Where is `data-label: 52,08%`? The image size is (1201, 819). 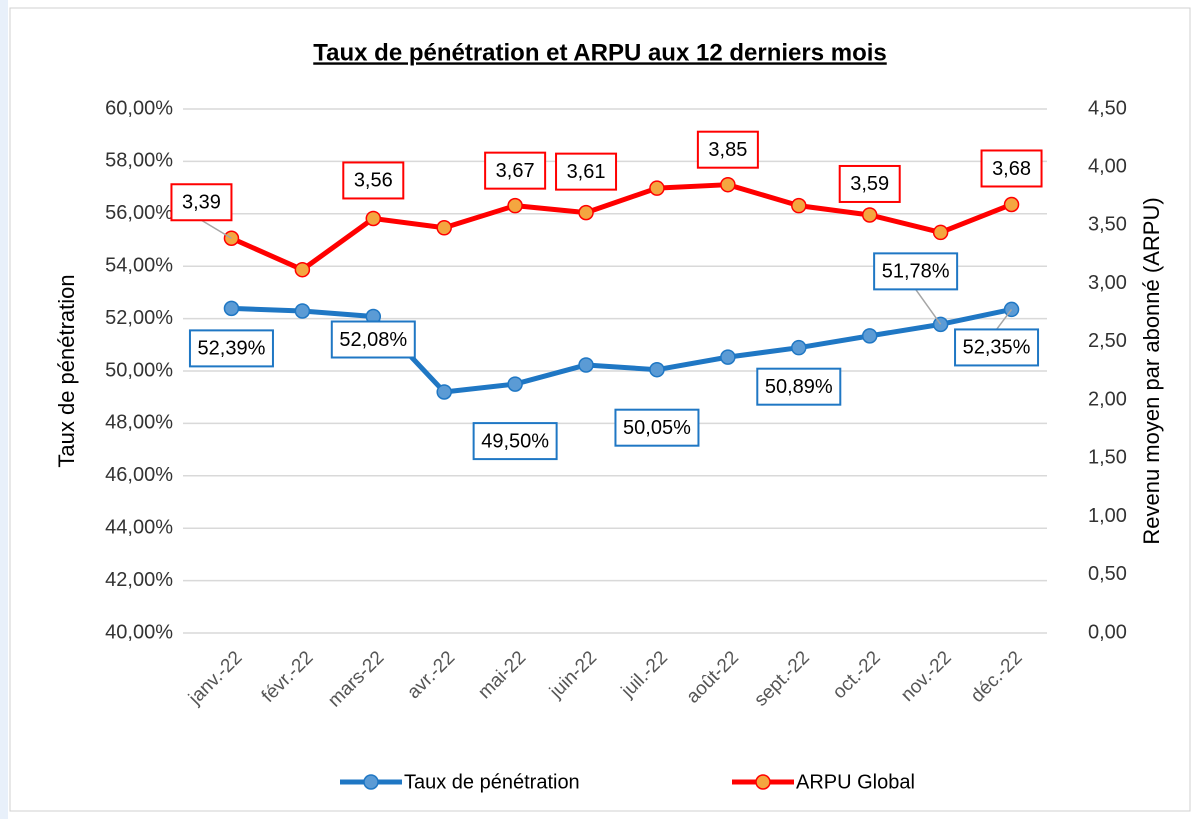
data-label: 52,08% is located at coordinates (373, 340).